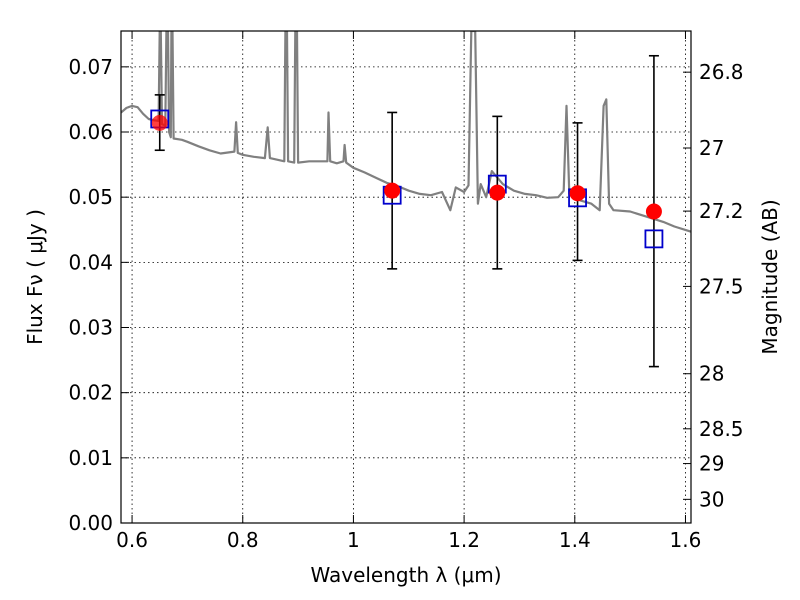 The height and width of the screenshot is (600, 800). I want to click on y-tick-label: 0.03, so click(90, 328).